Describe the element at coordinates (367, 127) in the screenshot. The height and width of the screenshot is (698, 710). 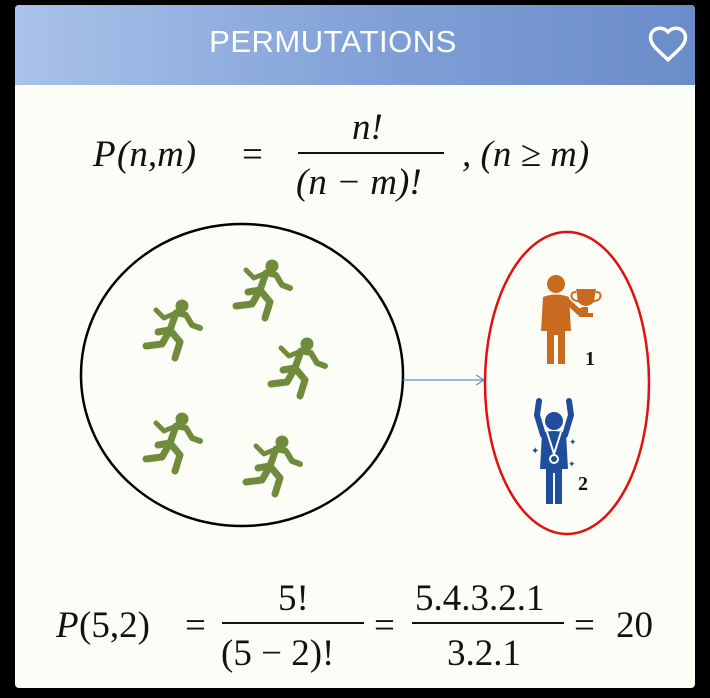
I see `general-numerator: n!` at that location.